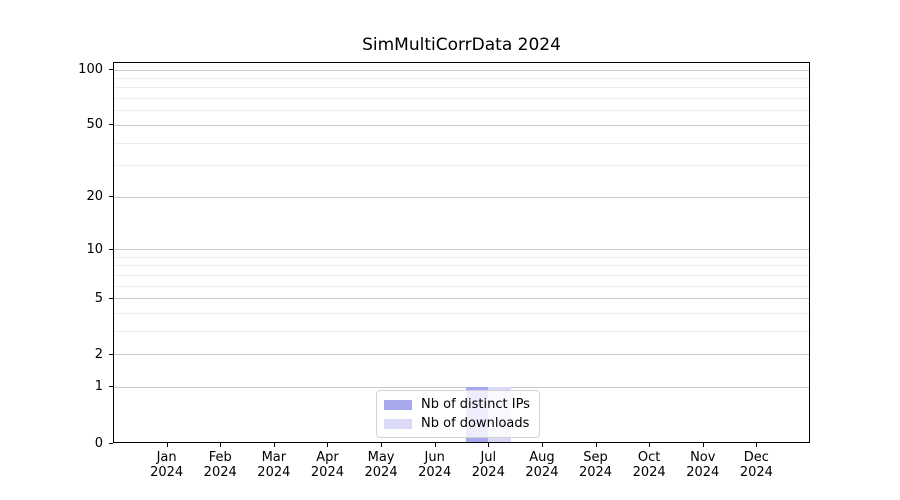  Describe the element at coordinates (475, 423) in the screenshot. I see `legend-label: Nb of downloads` at that location.